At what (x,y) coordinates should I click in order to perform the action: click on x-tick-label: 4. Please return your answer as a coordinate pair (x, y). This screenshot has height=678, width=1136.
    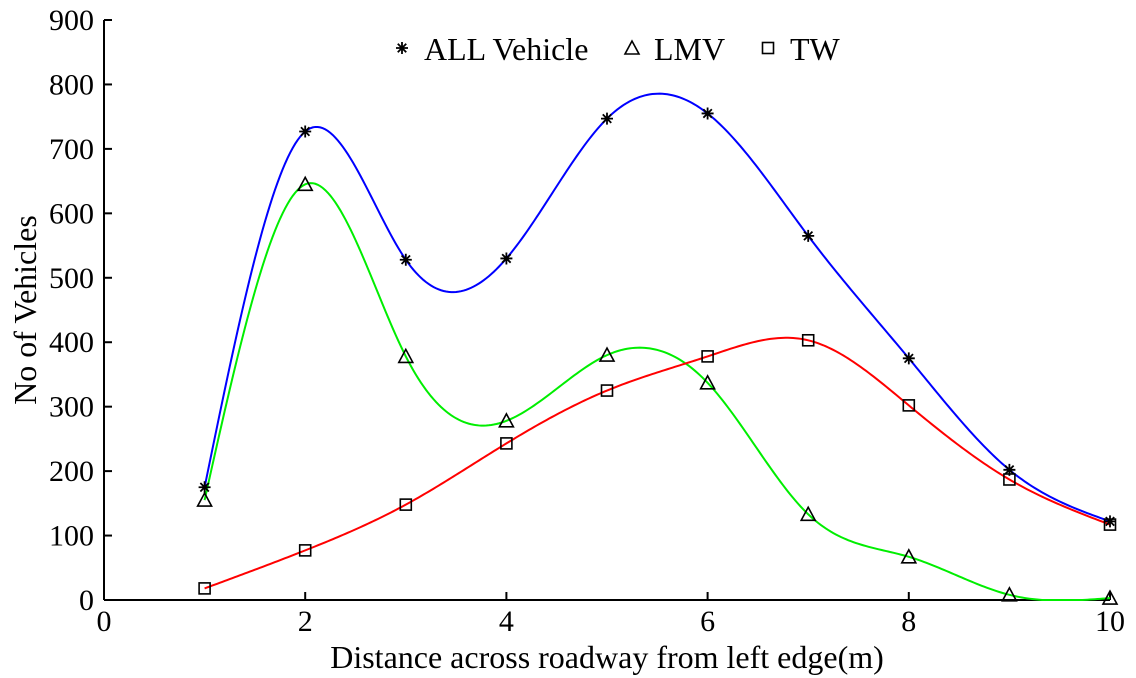
    Looking at the image, I should click on (506, 621).